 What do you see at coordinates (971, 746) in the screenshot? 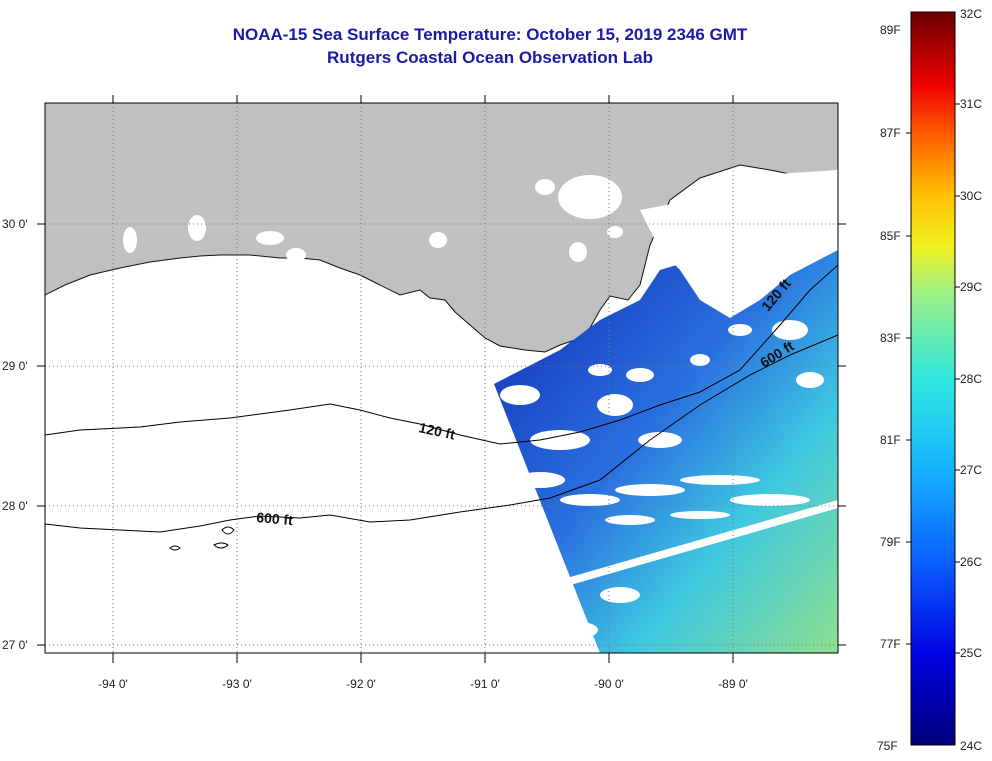
I see `colorbar-c-label: 24C` at bounding box center [971, 746].